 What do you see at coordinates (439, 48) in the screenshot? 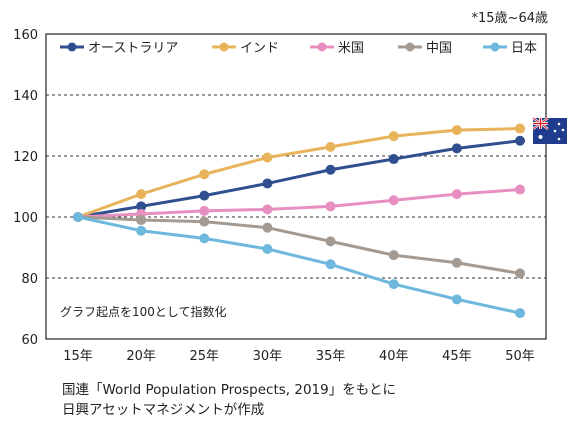
I see `legend-label: 中国` at bounding box center [439, 48].